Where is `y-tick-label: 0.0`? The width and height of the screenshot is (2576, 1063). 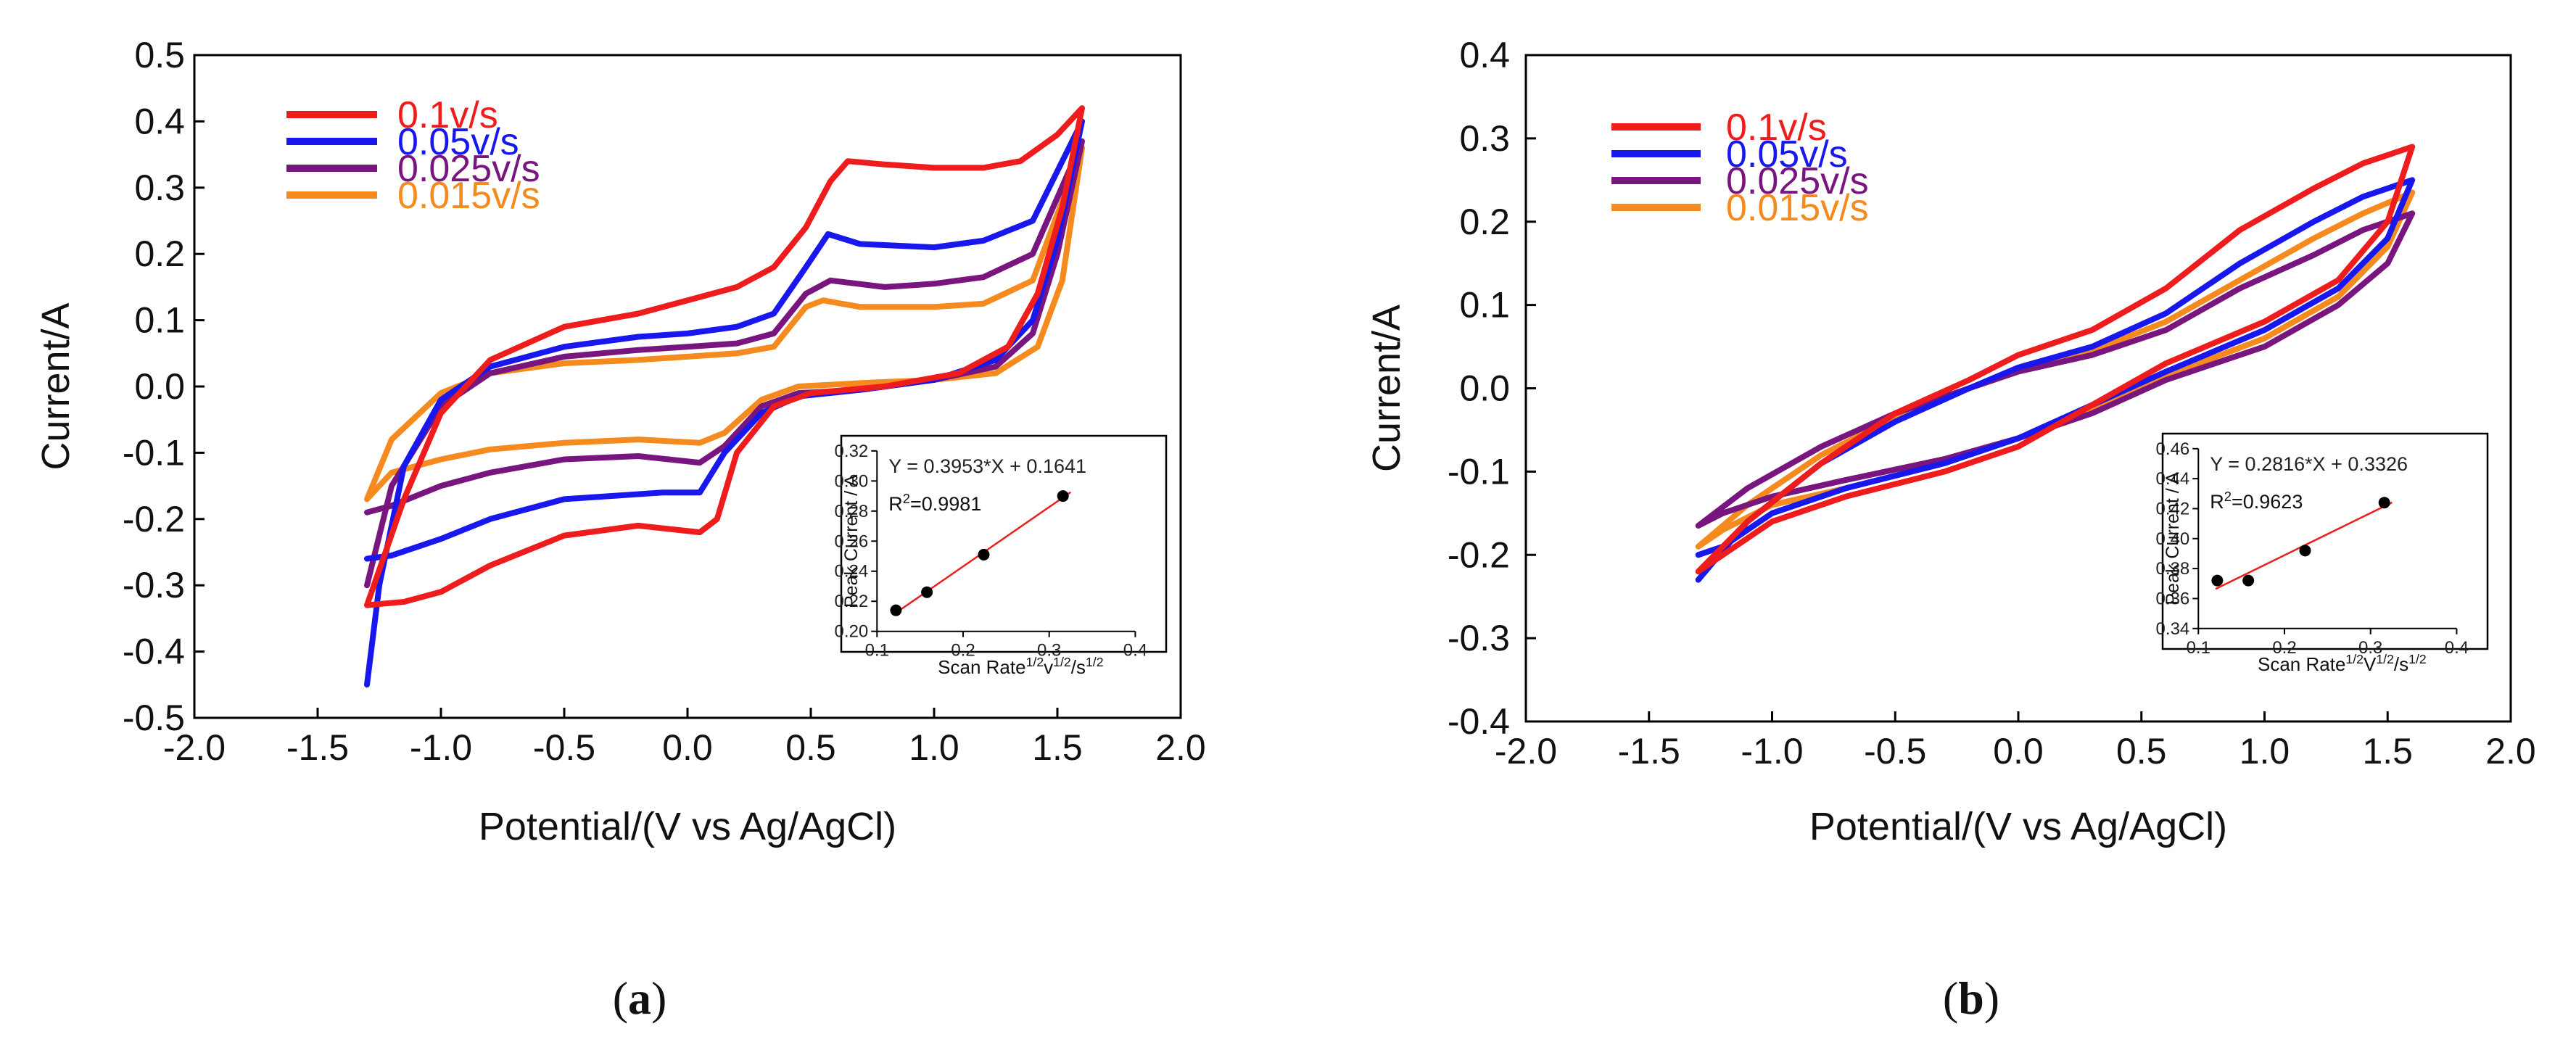
y-tick-label: 0.0 is located at coordinates (1484, 389).